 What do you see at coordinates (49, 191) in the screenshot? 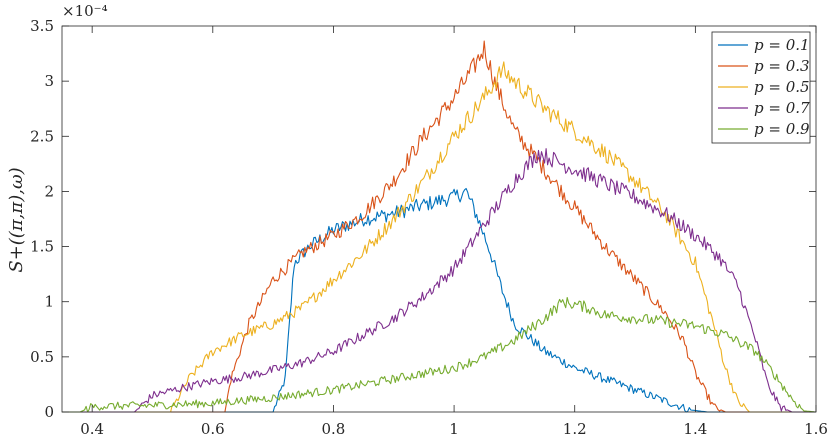
I see `y-tick-label: 2` at bounding box center [49, 191].